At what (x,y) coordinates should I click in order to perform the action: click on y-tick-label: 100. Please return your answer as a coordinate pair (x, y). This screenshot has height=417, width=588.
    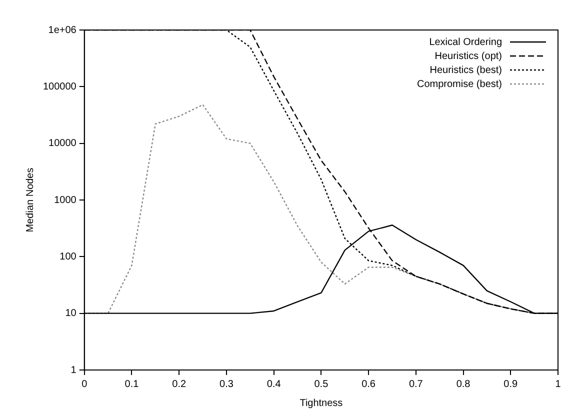
    Looking at the image, I should click on (68, 256).